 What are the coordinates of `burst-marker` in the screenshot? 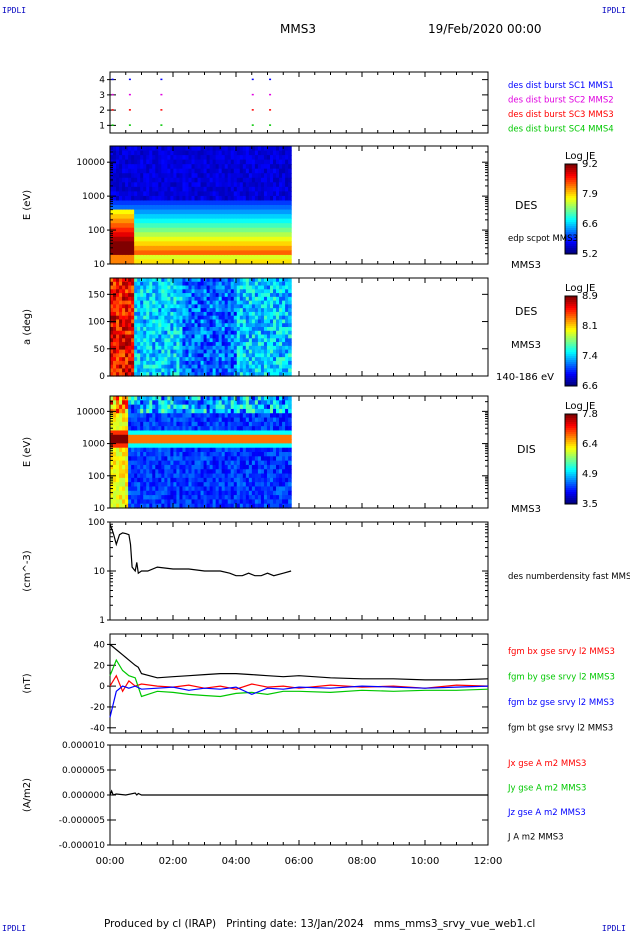 It's located at (161, 110).